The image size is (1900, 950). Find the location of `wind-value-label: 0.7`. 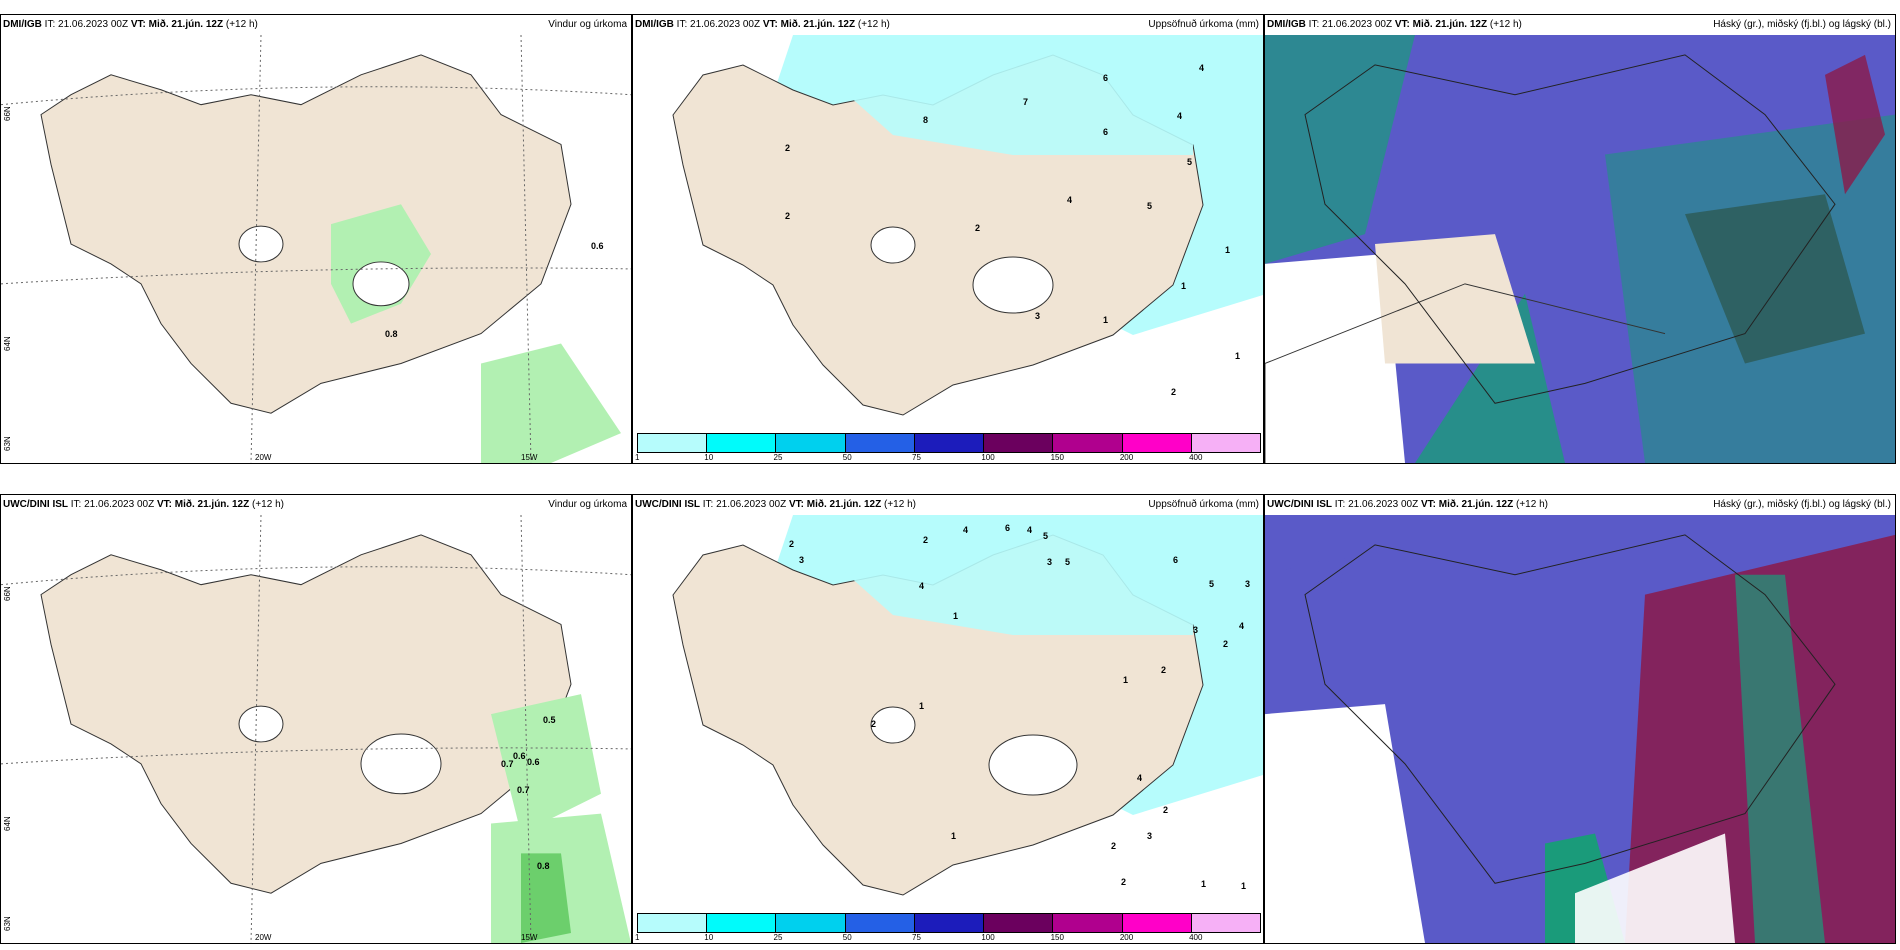

wind-value-label: 0.7 is located at coordinates (523, 790).